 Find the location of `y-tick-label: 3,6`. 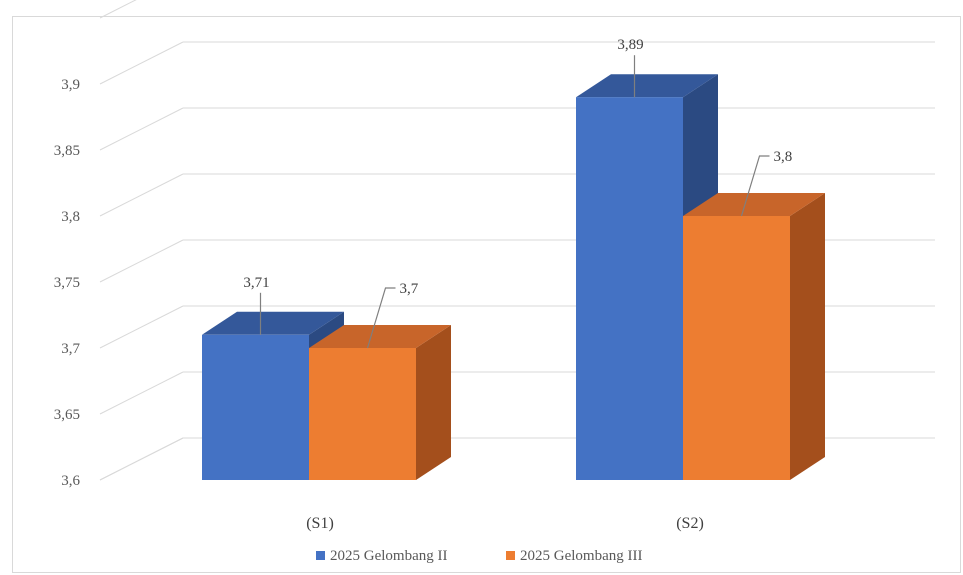

y-tick-label: 3,6 is located at coordinates (70, 481).